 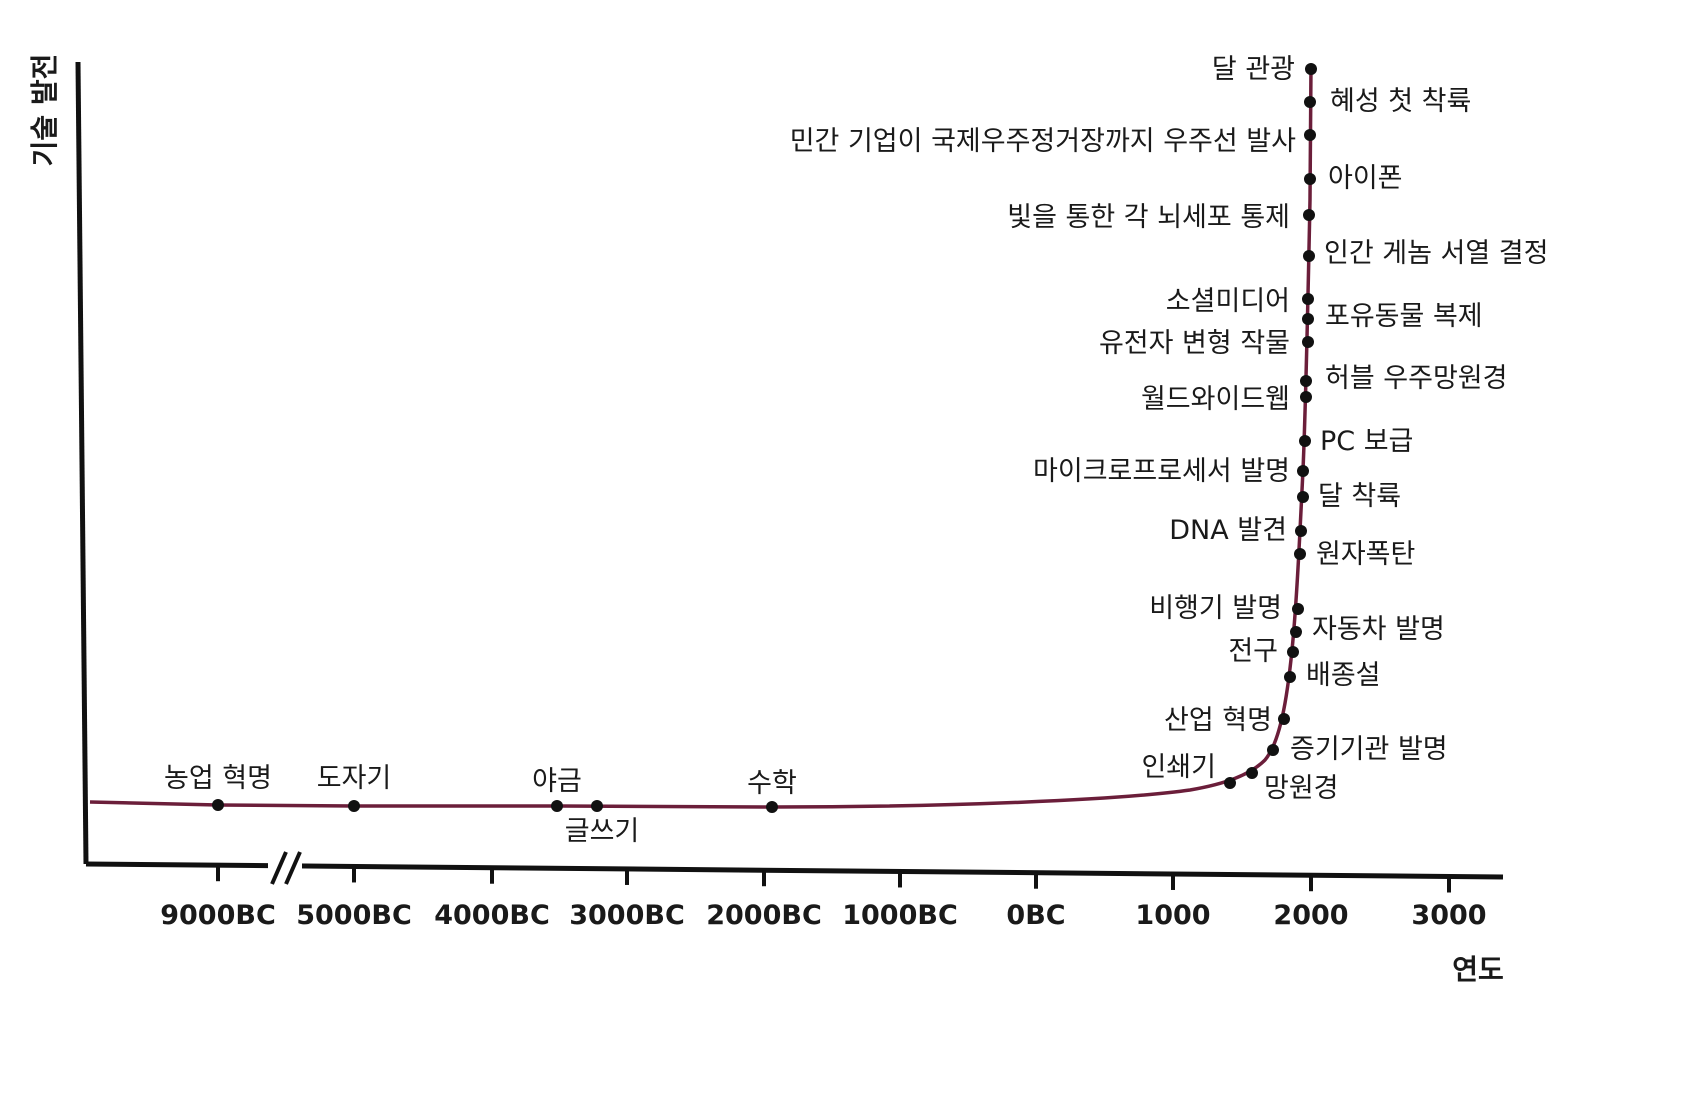 What do you see at coordinates (1228, 530) in the screenshot?
I see `event-label: DNA 발견` at bounding box center [1228, 530].